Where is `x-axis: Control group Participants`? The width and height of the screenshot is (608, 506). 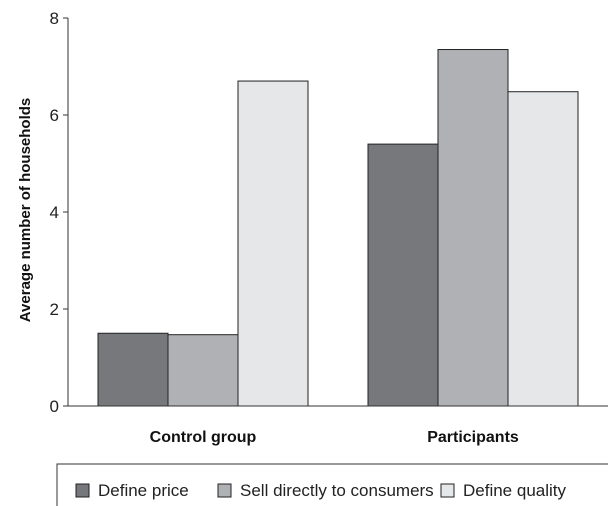
x-axis: Control group Participants is located at coordinates (338, 425).